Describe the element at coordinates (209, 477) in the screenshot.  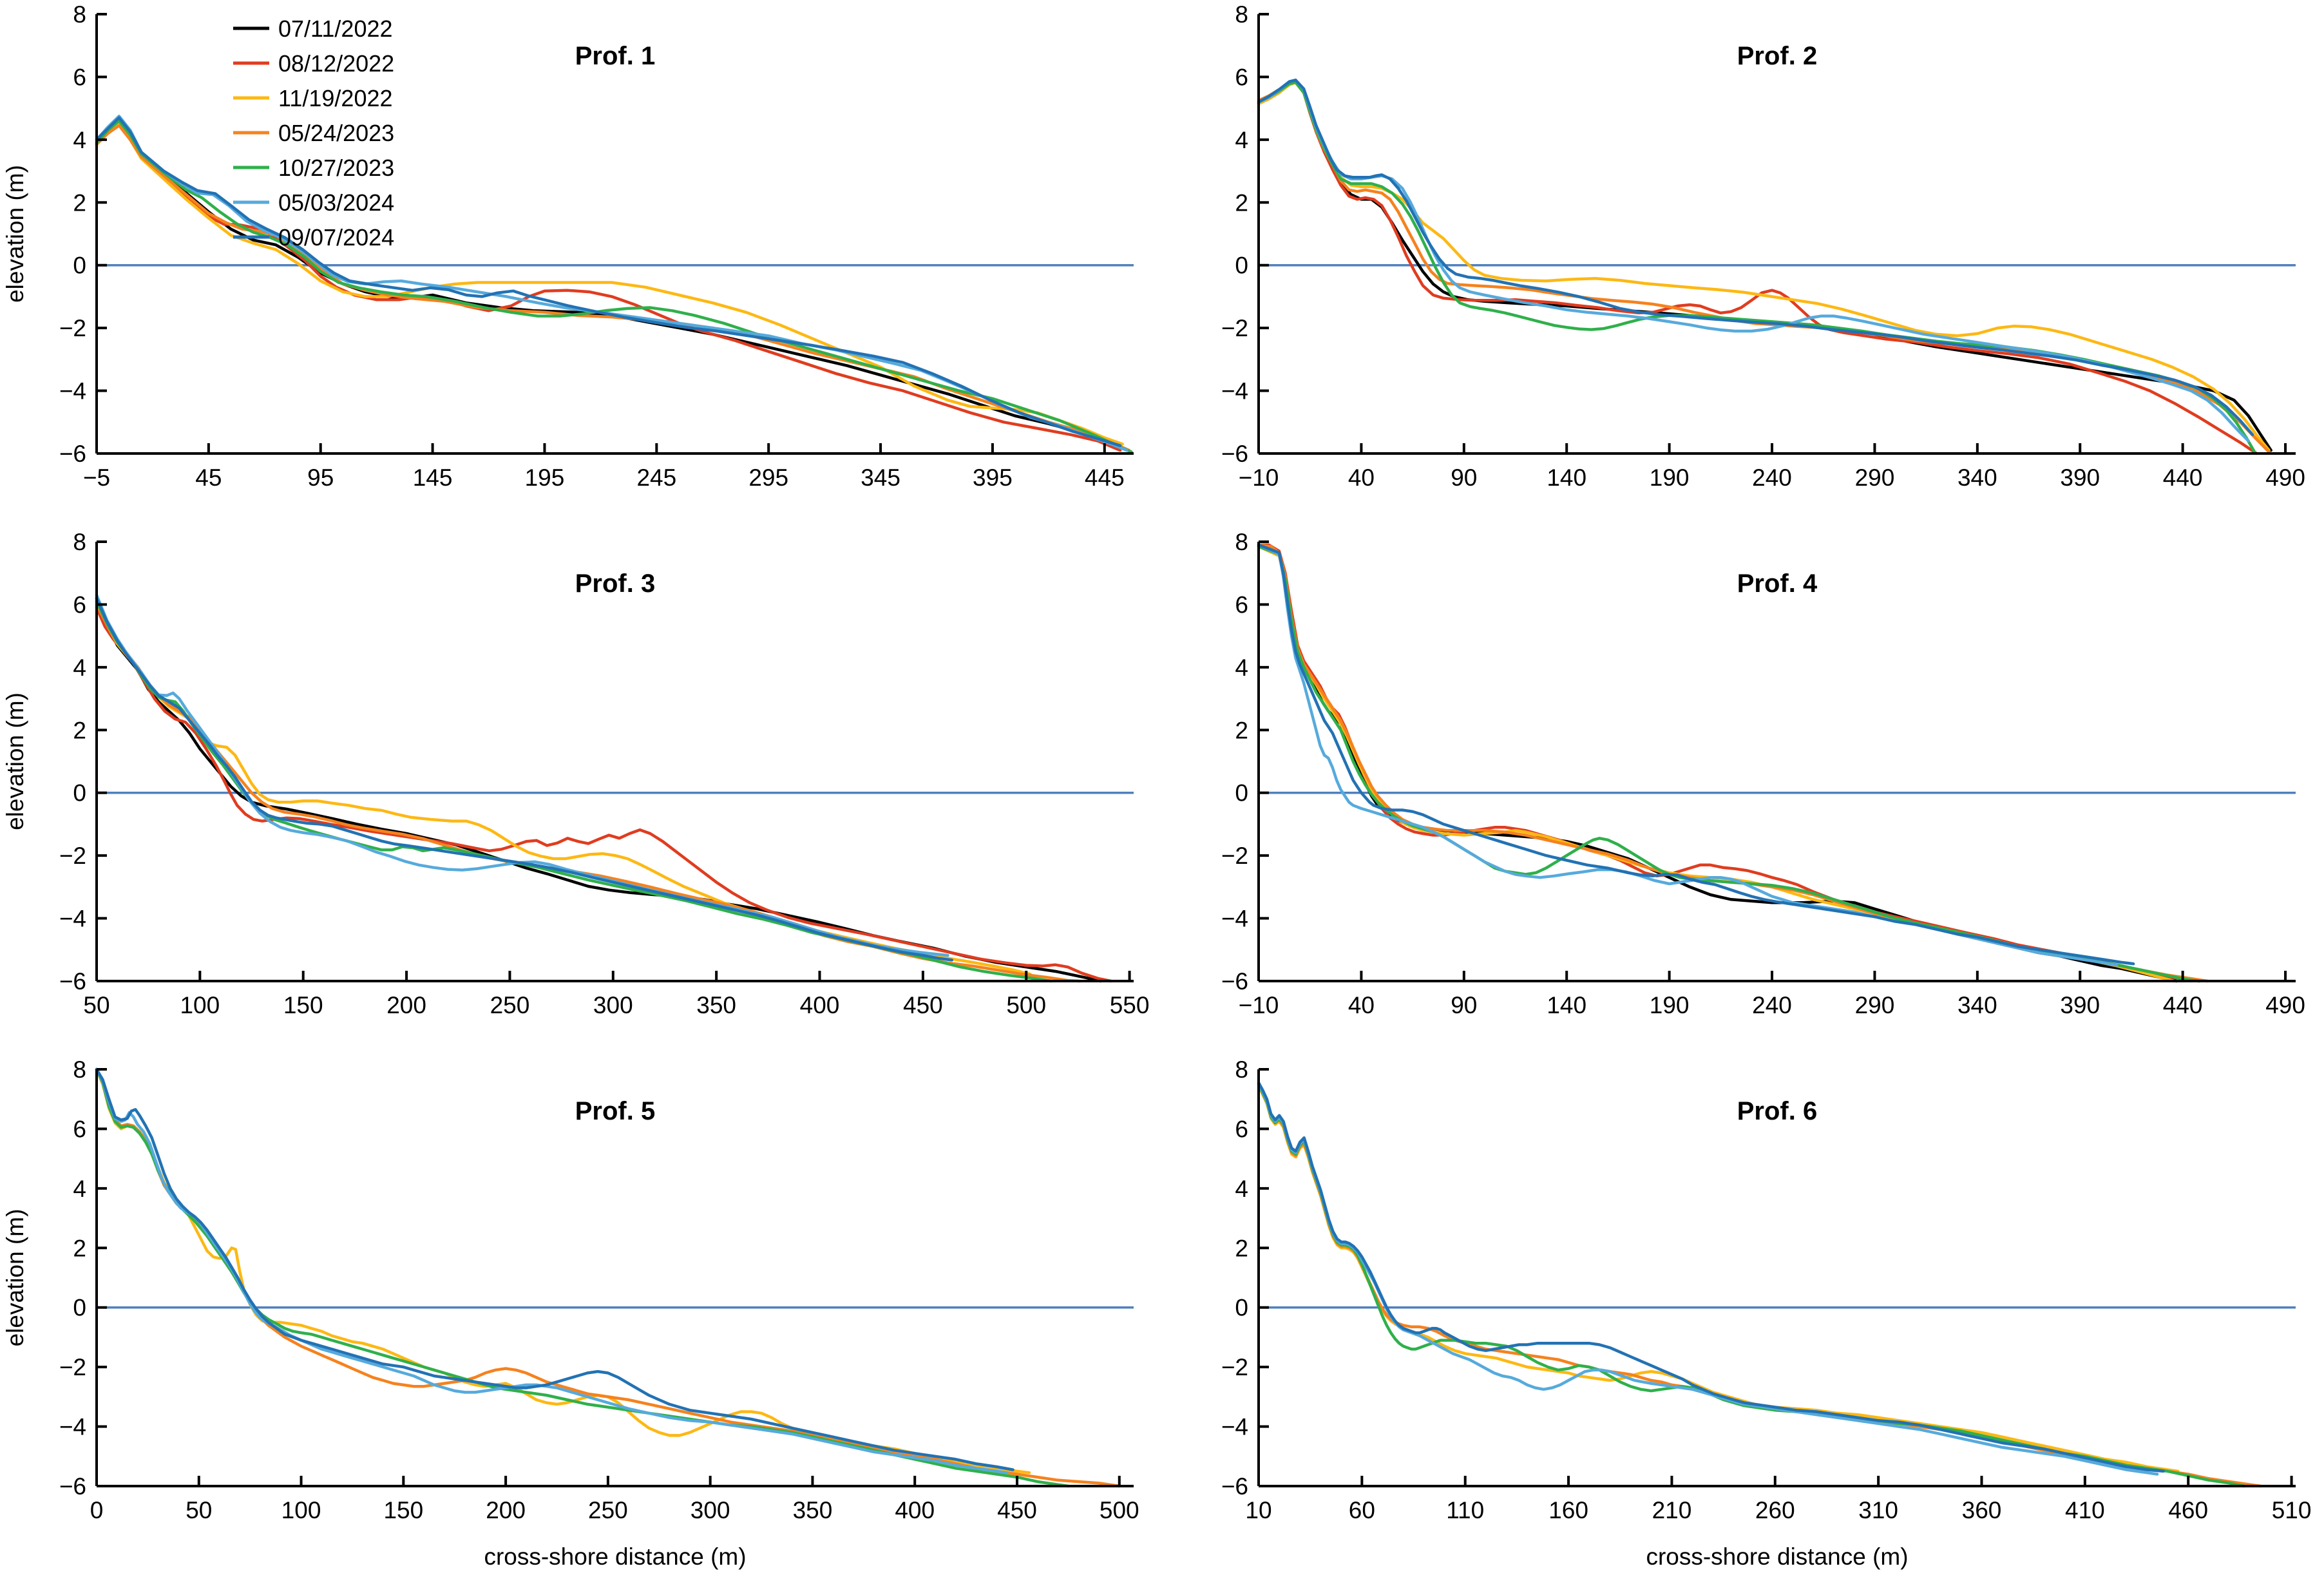
I see `x-tick-label: 45` at that location.